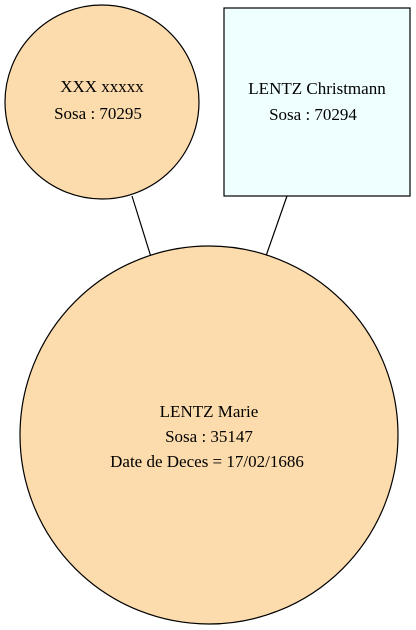  I want to click on child-name: LENTZ Marie, so click(209, 411).